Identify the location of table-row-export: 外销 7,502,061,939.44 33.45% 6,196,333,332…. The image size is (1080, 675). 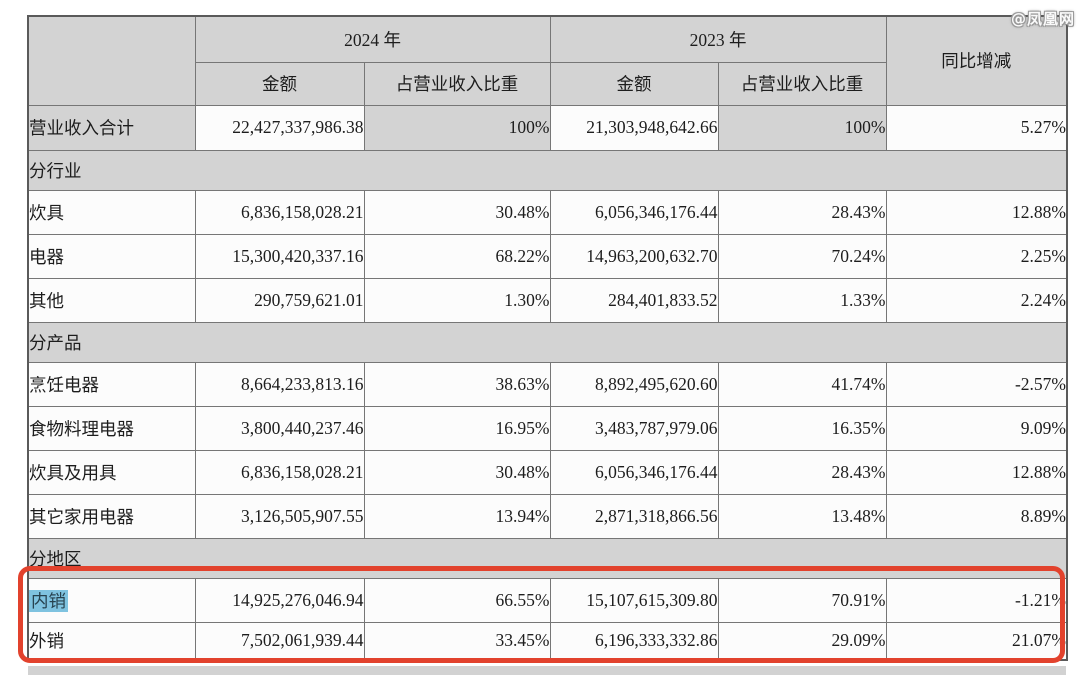
(547, 641).